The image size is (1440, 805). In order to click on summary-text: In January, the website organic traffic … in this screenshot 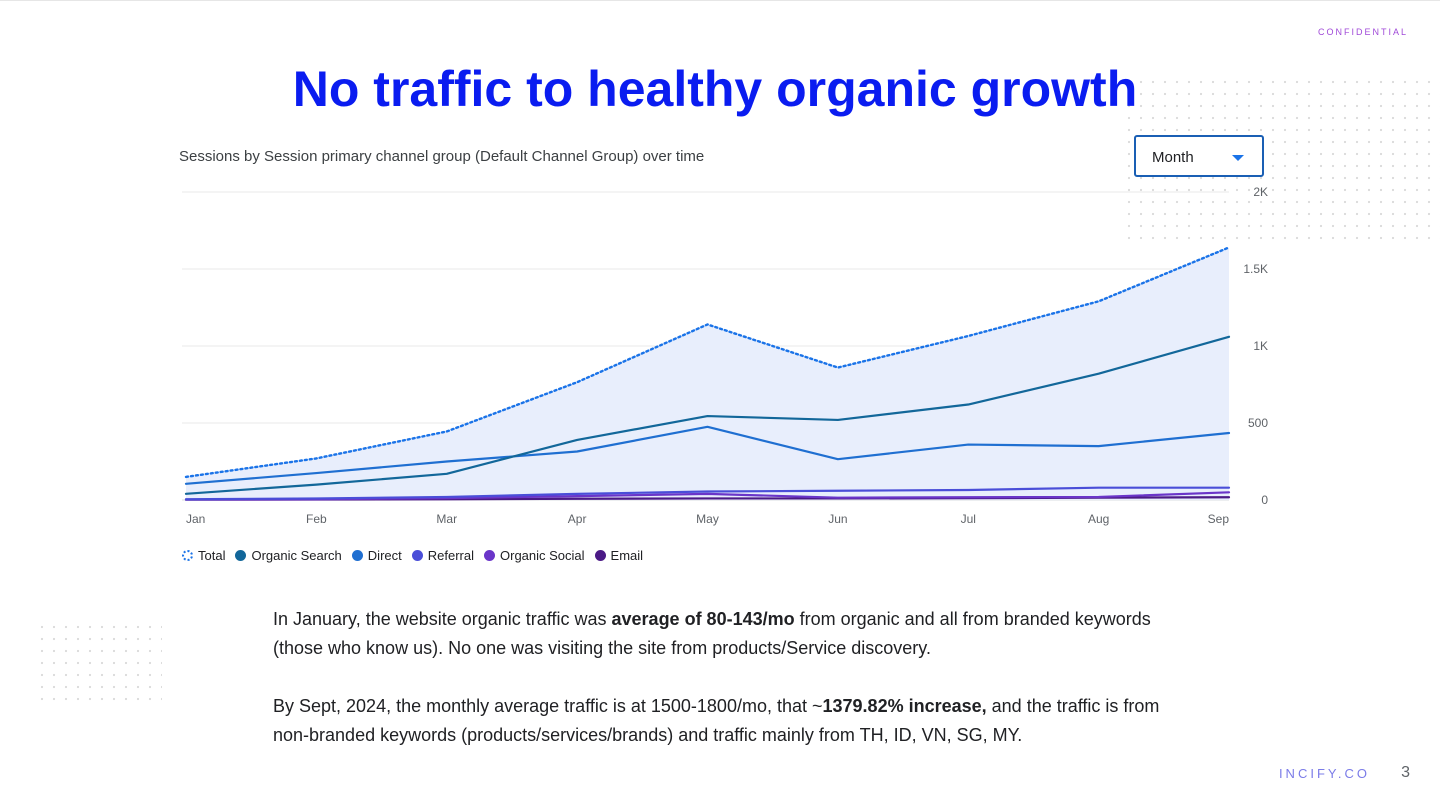, I will do `click(723, 692)`.